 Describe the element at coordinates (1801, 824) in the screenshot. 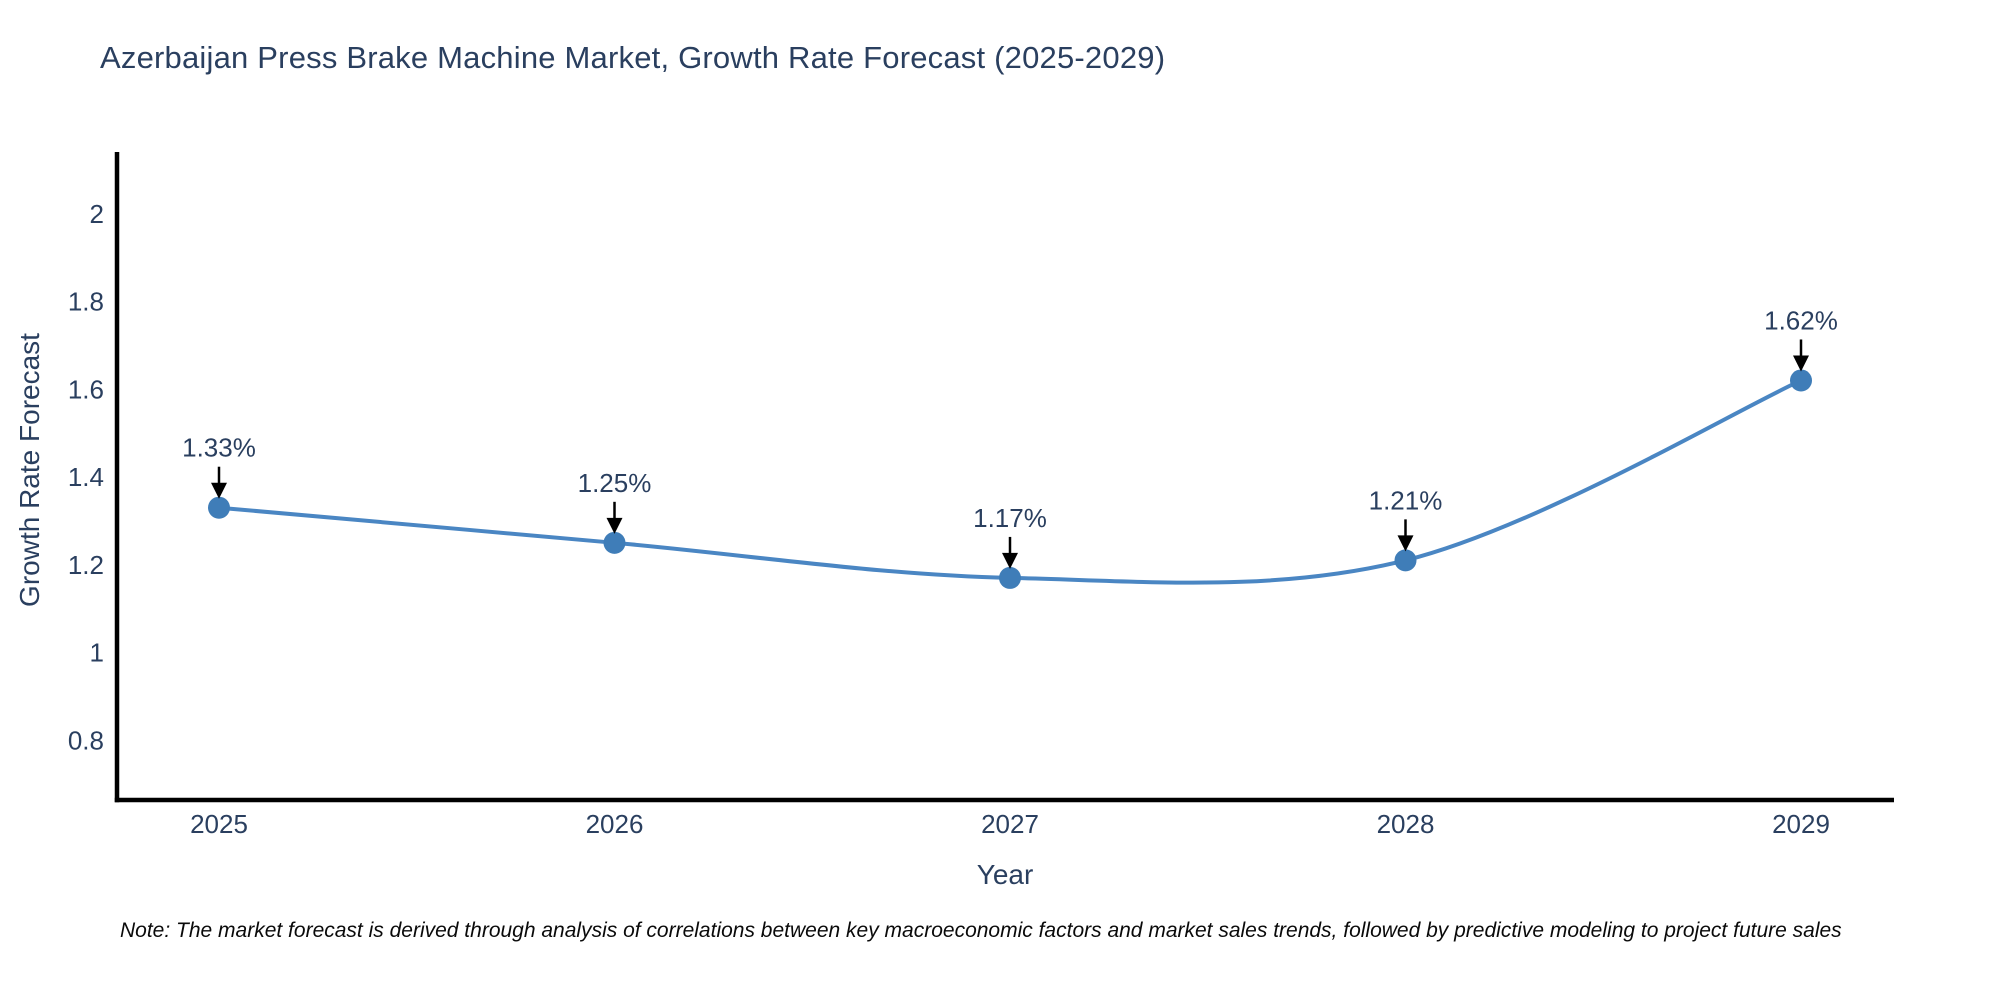

I see `x-tick-label: 2029` at that location.